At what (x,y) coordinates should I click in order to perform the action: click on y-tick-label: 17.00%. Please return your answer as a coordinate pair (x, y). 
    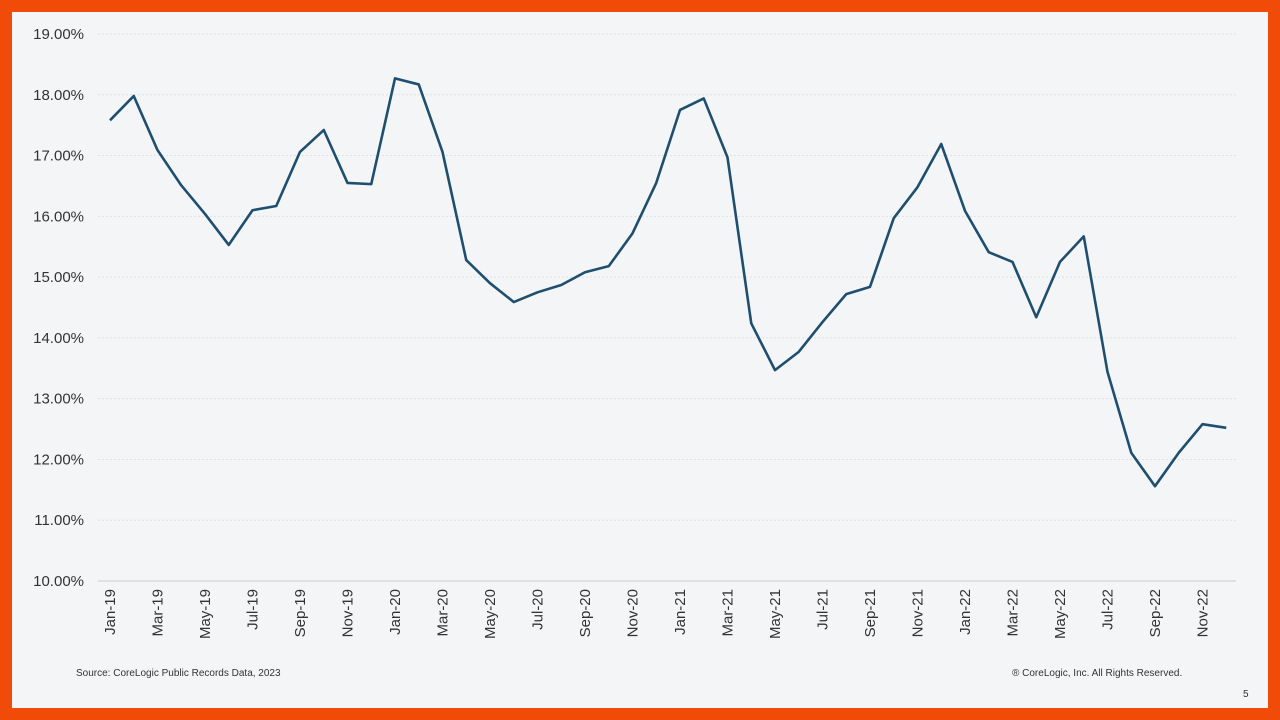
    Looking at the image, I should click on (58, 156).